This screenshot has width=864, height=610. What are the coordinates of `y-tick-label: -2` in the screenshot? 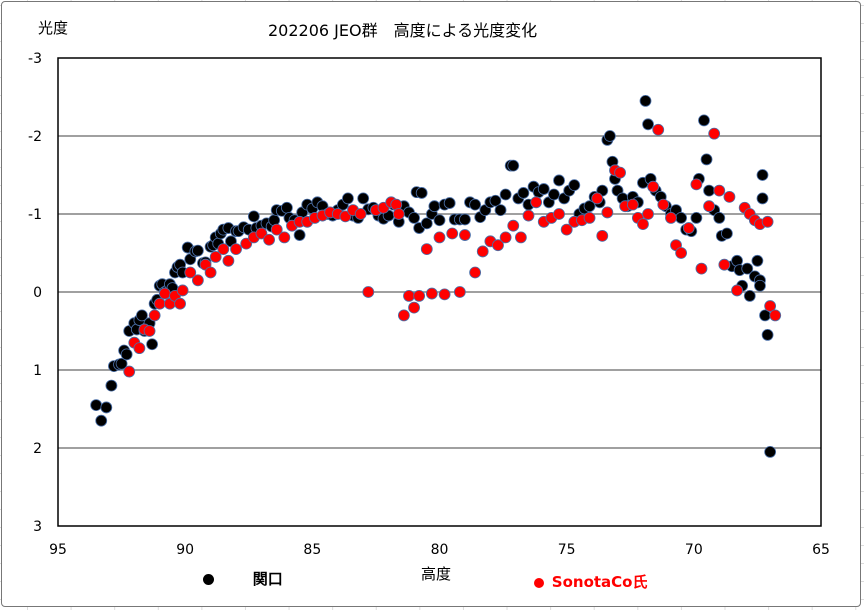 It's located at (35, 137).